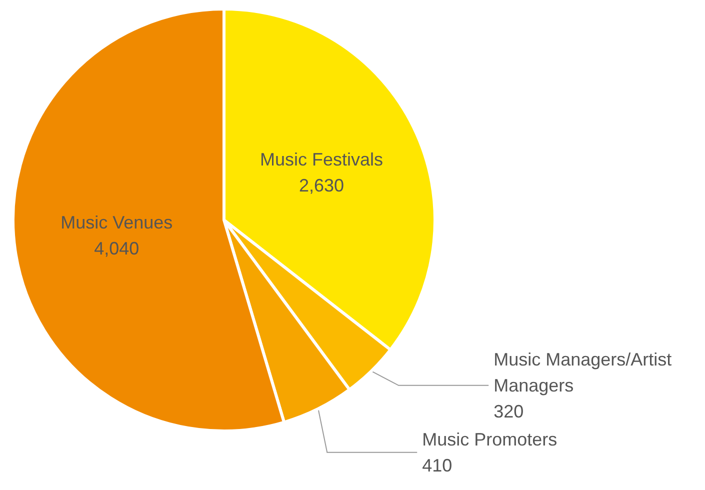  I want to click on slice-label: Music Promoters, so click(490, 439).